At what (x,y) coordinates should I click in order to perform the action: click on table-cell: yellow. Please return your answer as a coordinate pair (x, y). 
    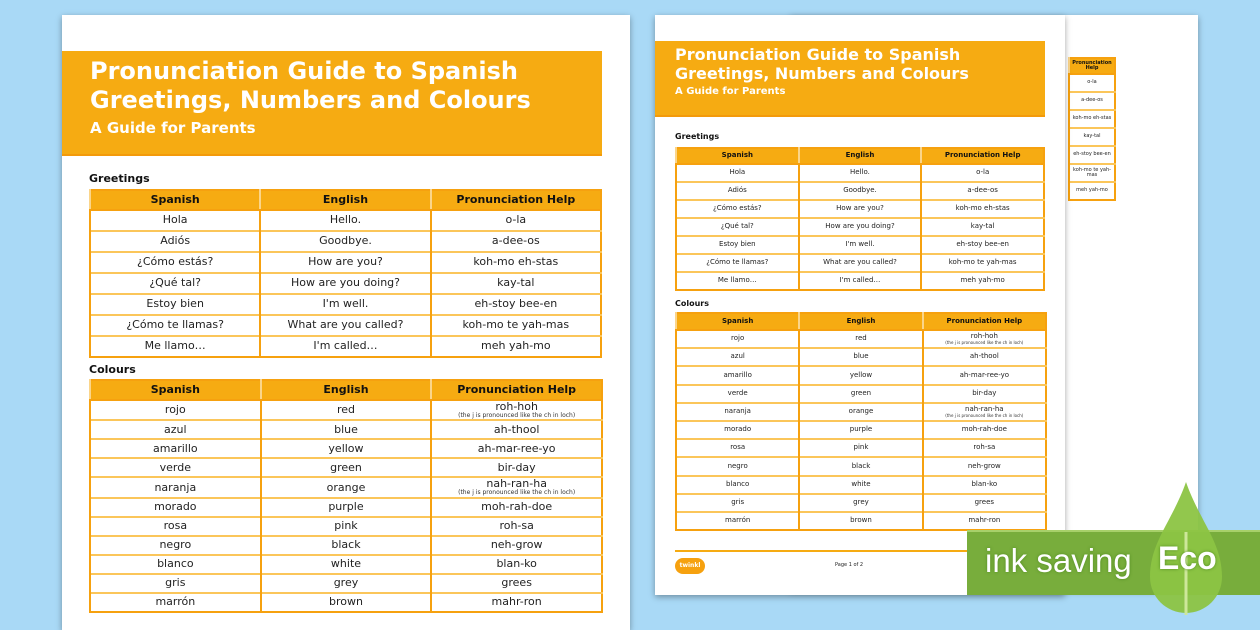
    Looking at the image, I should click on (345, 448).